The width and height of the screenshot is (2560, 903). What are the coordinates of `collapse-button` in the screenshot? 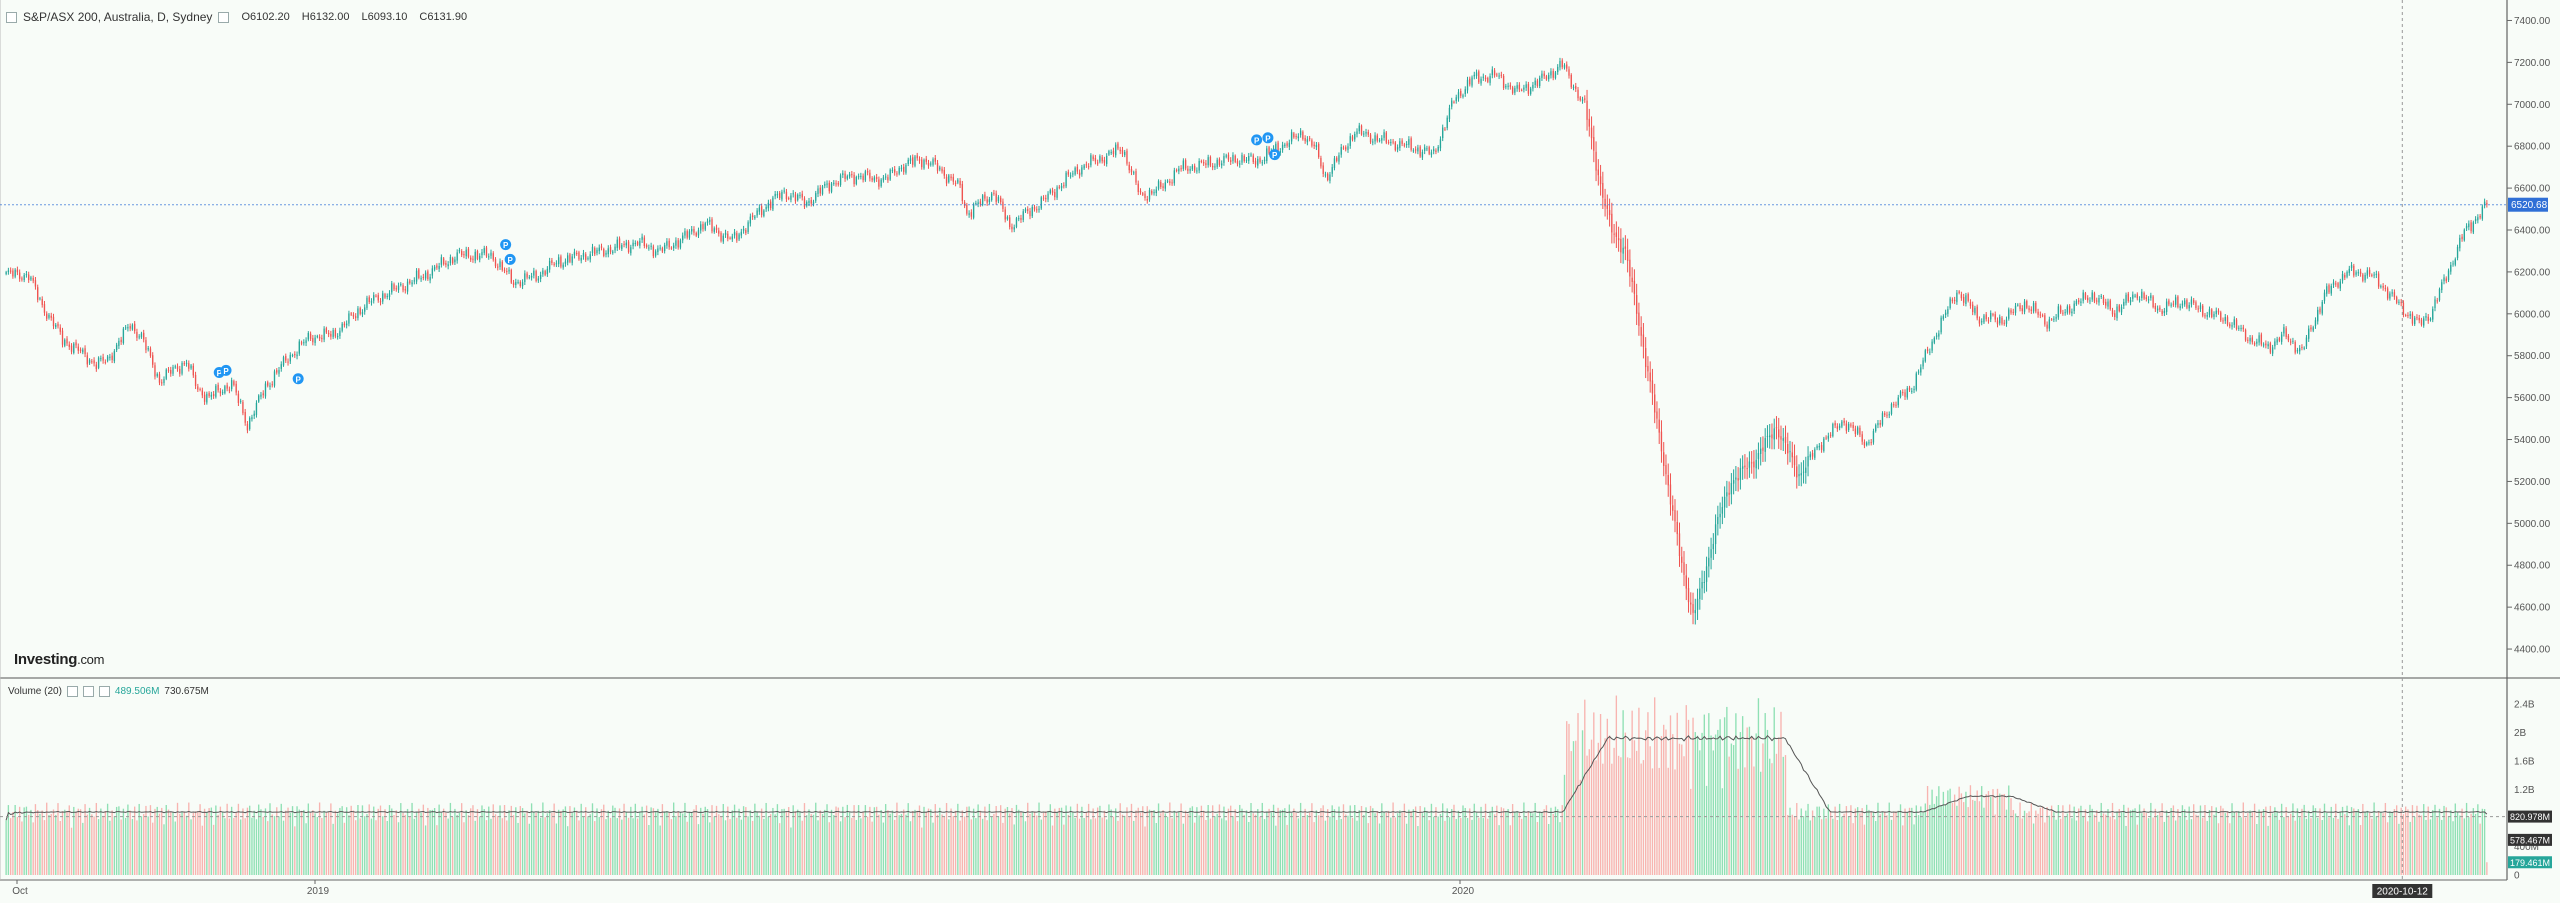 It's located at (11, 17).